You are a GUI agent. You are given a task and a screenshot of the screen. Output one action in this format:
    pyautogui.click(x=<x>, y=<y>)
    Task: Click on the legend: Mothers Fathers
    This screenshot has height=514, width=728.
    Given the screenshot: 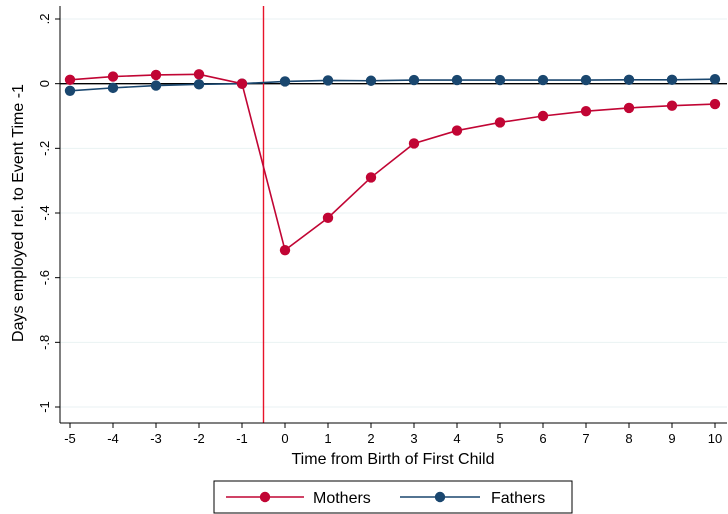 What is the action you would take?
    pyautogui.click(x=393, y=497)
    